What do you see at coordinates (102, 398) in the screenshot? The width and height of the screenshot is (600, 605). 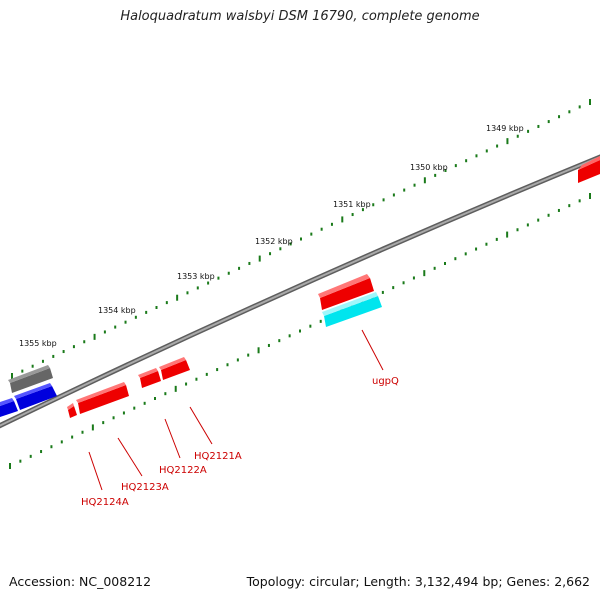 I see `gene-hq2123a` at bounding box center [102, 398].